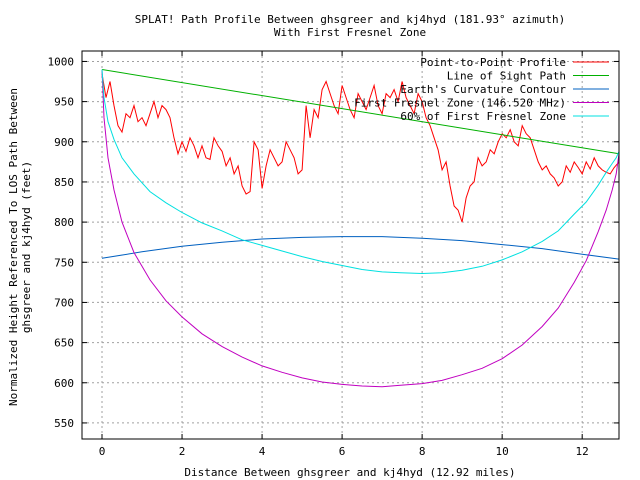  I want to click on legend-label: Line of Sight Path, so click(506, 76).